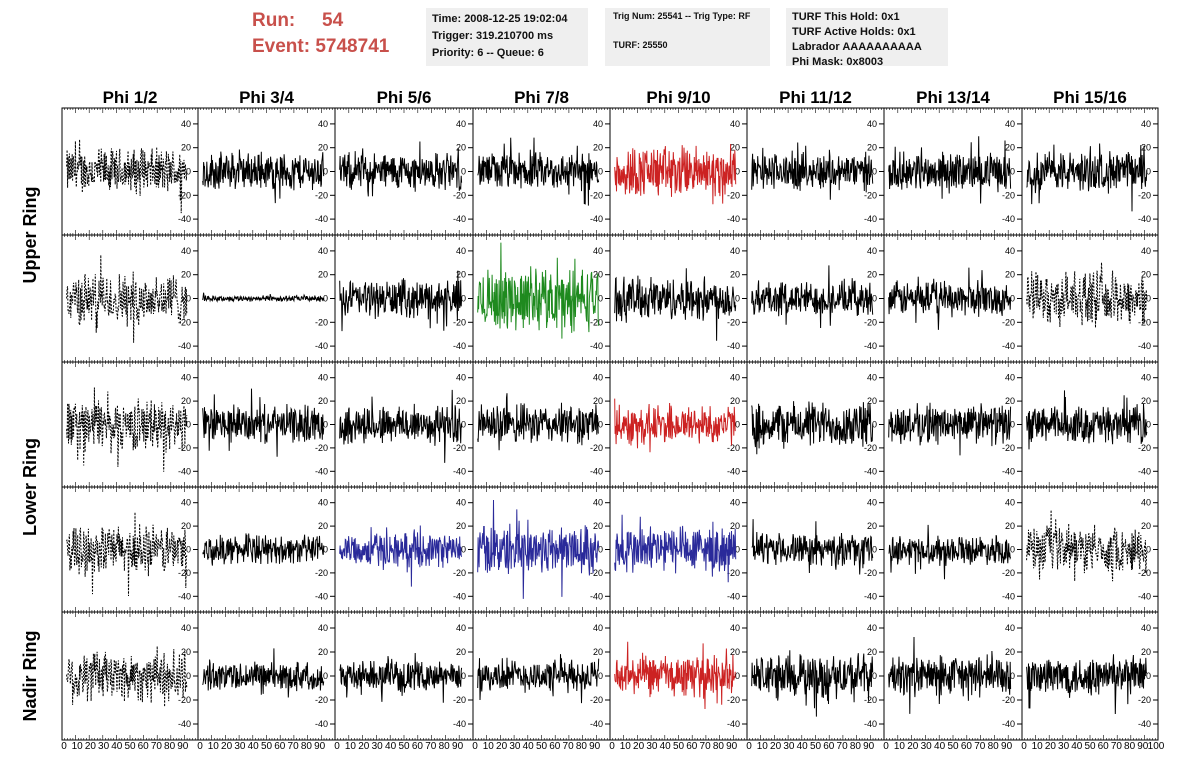 This screenshot has height=772, width=1196. What do you see at coordinates (1156, 746) in the screenshot?
I see `x-tick-label: 100` at bounding box center [1156, 746].